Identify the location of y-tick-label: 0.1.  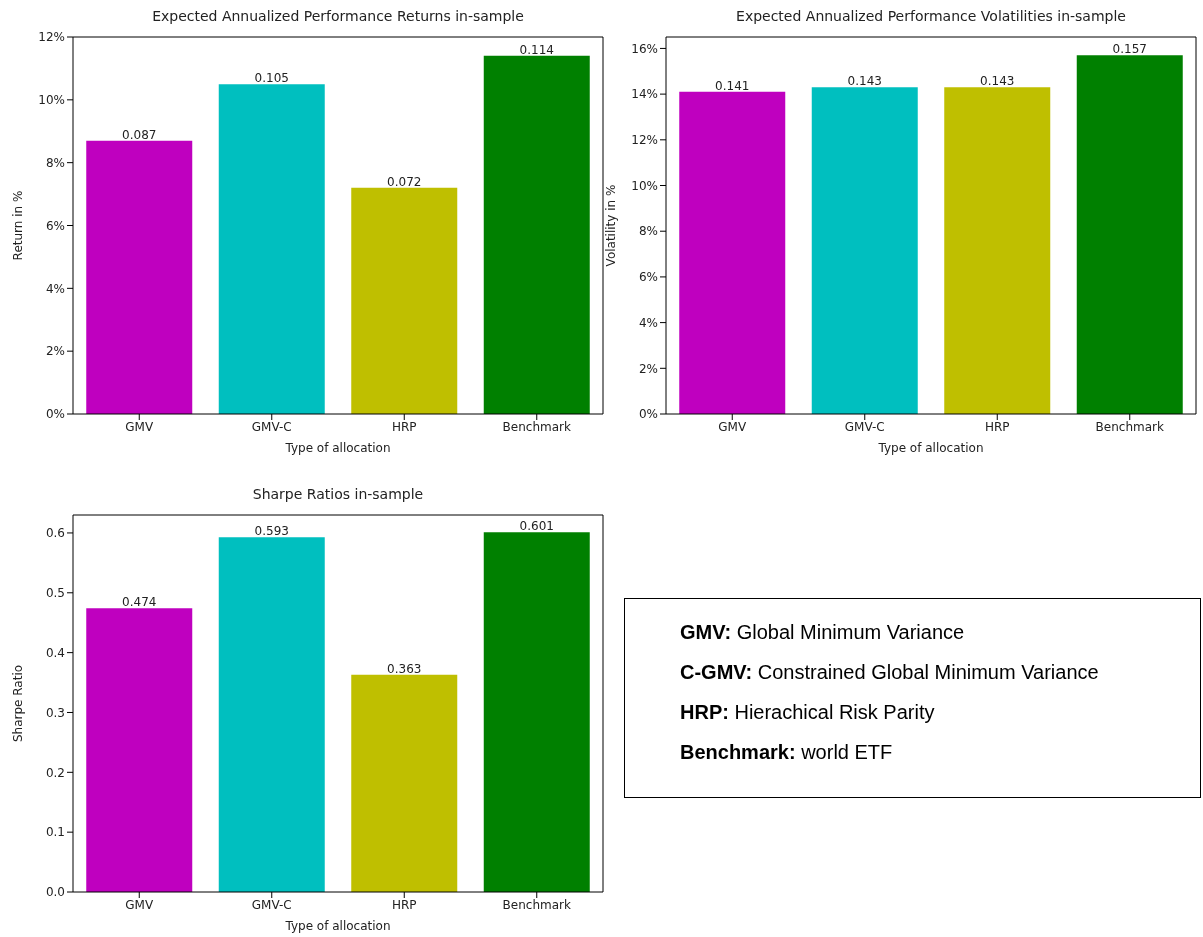
(55, 832).